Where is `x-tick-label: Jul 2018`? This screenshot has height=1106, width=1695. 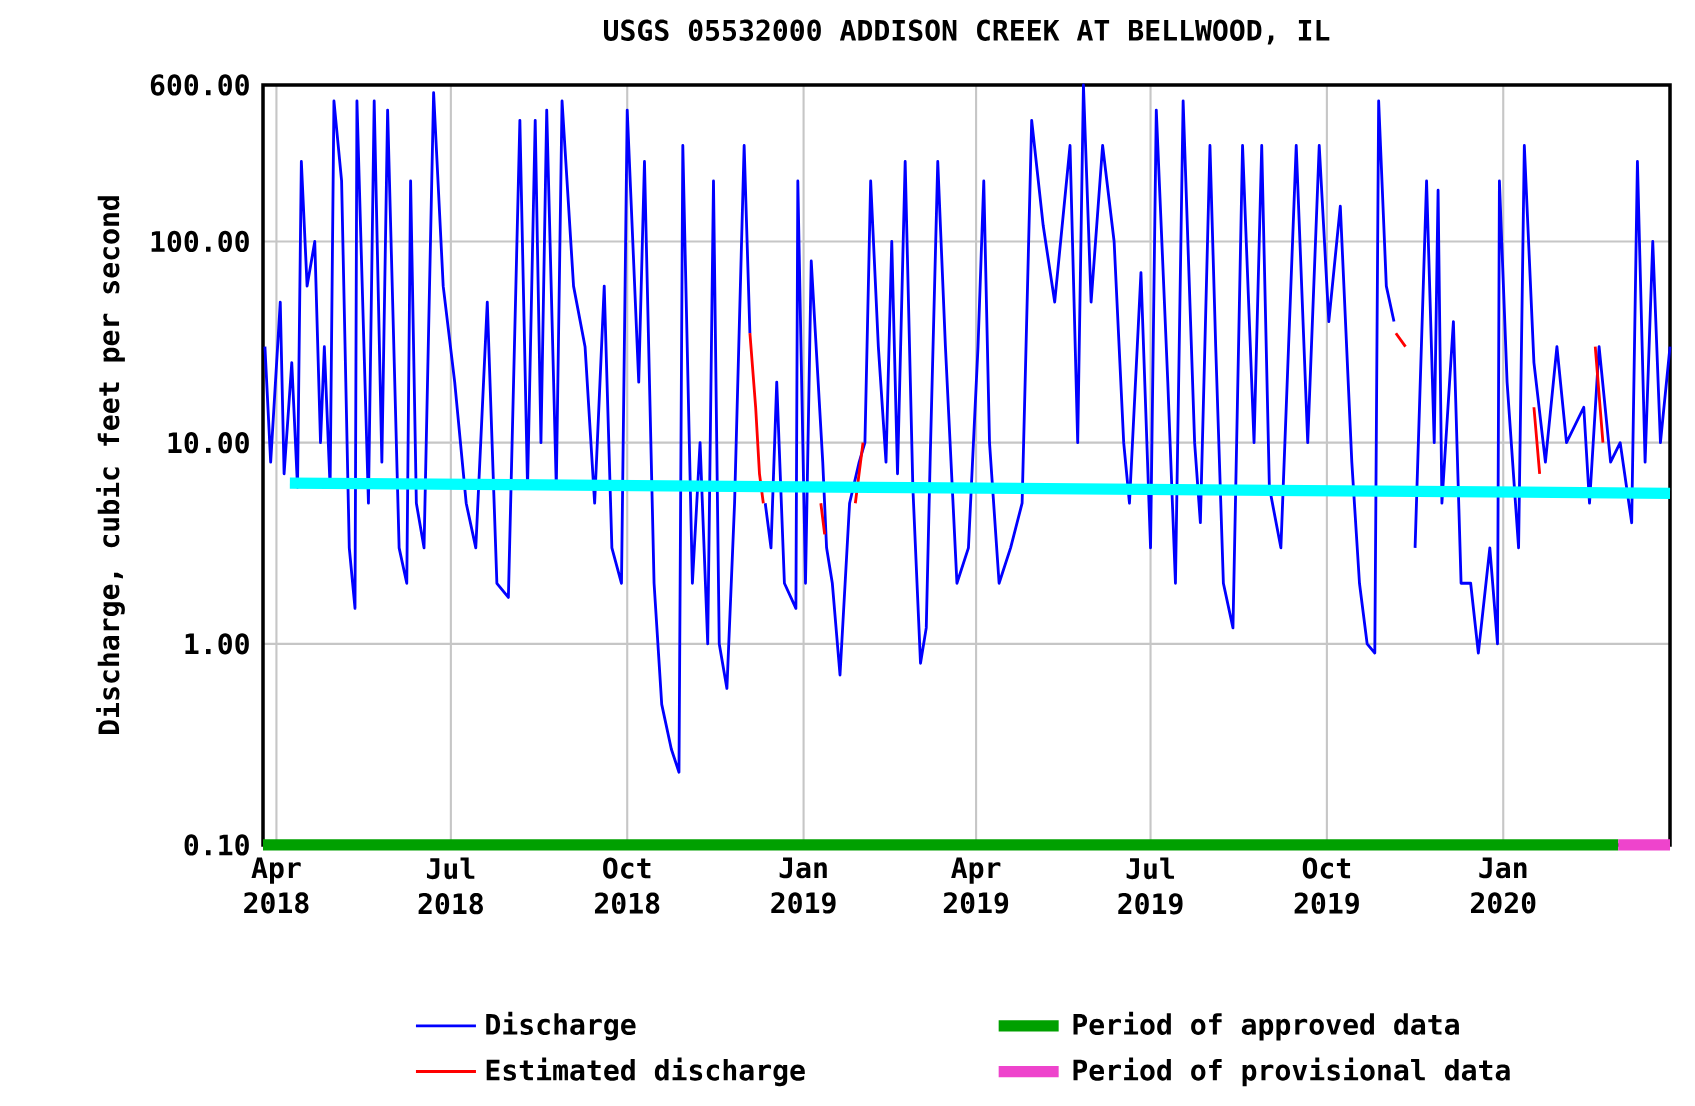 x-tick-label: Jul 2018 is located at coordinates (450, 886).